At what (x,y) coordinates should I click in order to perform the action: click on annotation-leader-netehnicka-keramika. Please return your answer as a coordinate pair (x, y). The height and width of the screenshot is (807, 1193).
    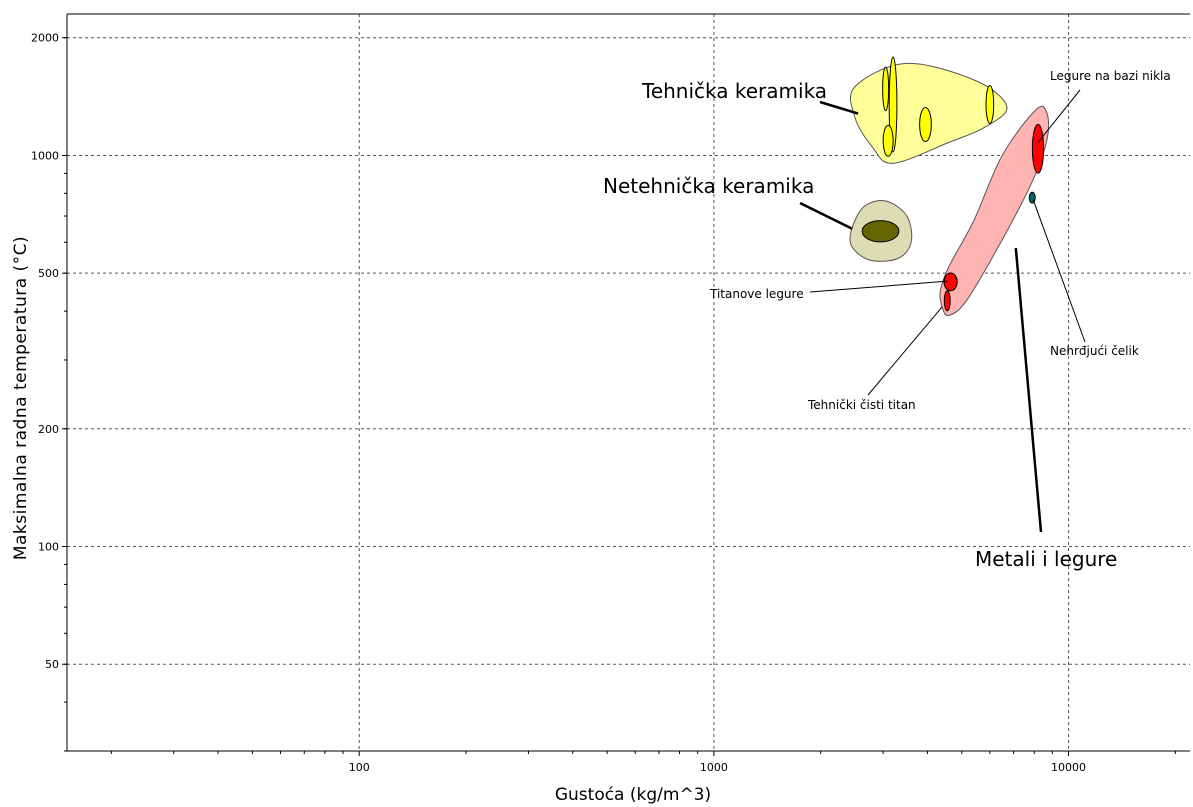
    Looking at the image, I should click on (826, 215).